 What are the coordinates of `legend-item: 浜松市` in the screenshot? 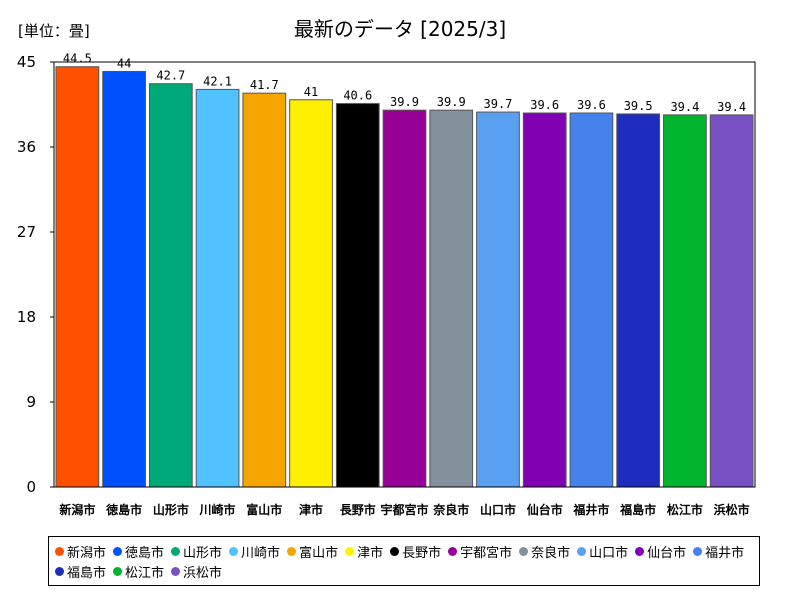 It's located at (196, 571).